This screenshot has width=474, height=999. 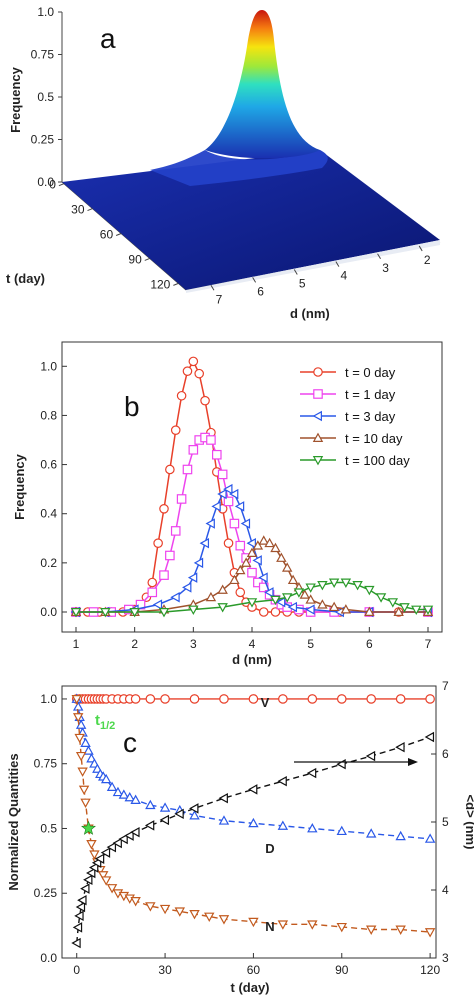 What do you see at coordinates (130, 742) in the screenshot?
I see `panel-c-letter: c` at bounding box center [130, 742].